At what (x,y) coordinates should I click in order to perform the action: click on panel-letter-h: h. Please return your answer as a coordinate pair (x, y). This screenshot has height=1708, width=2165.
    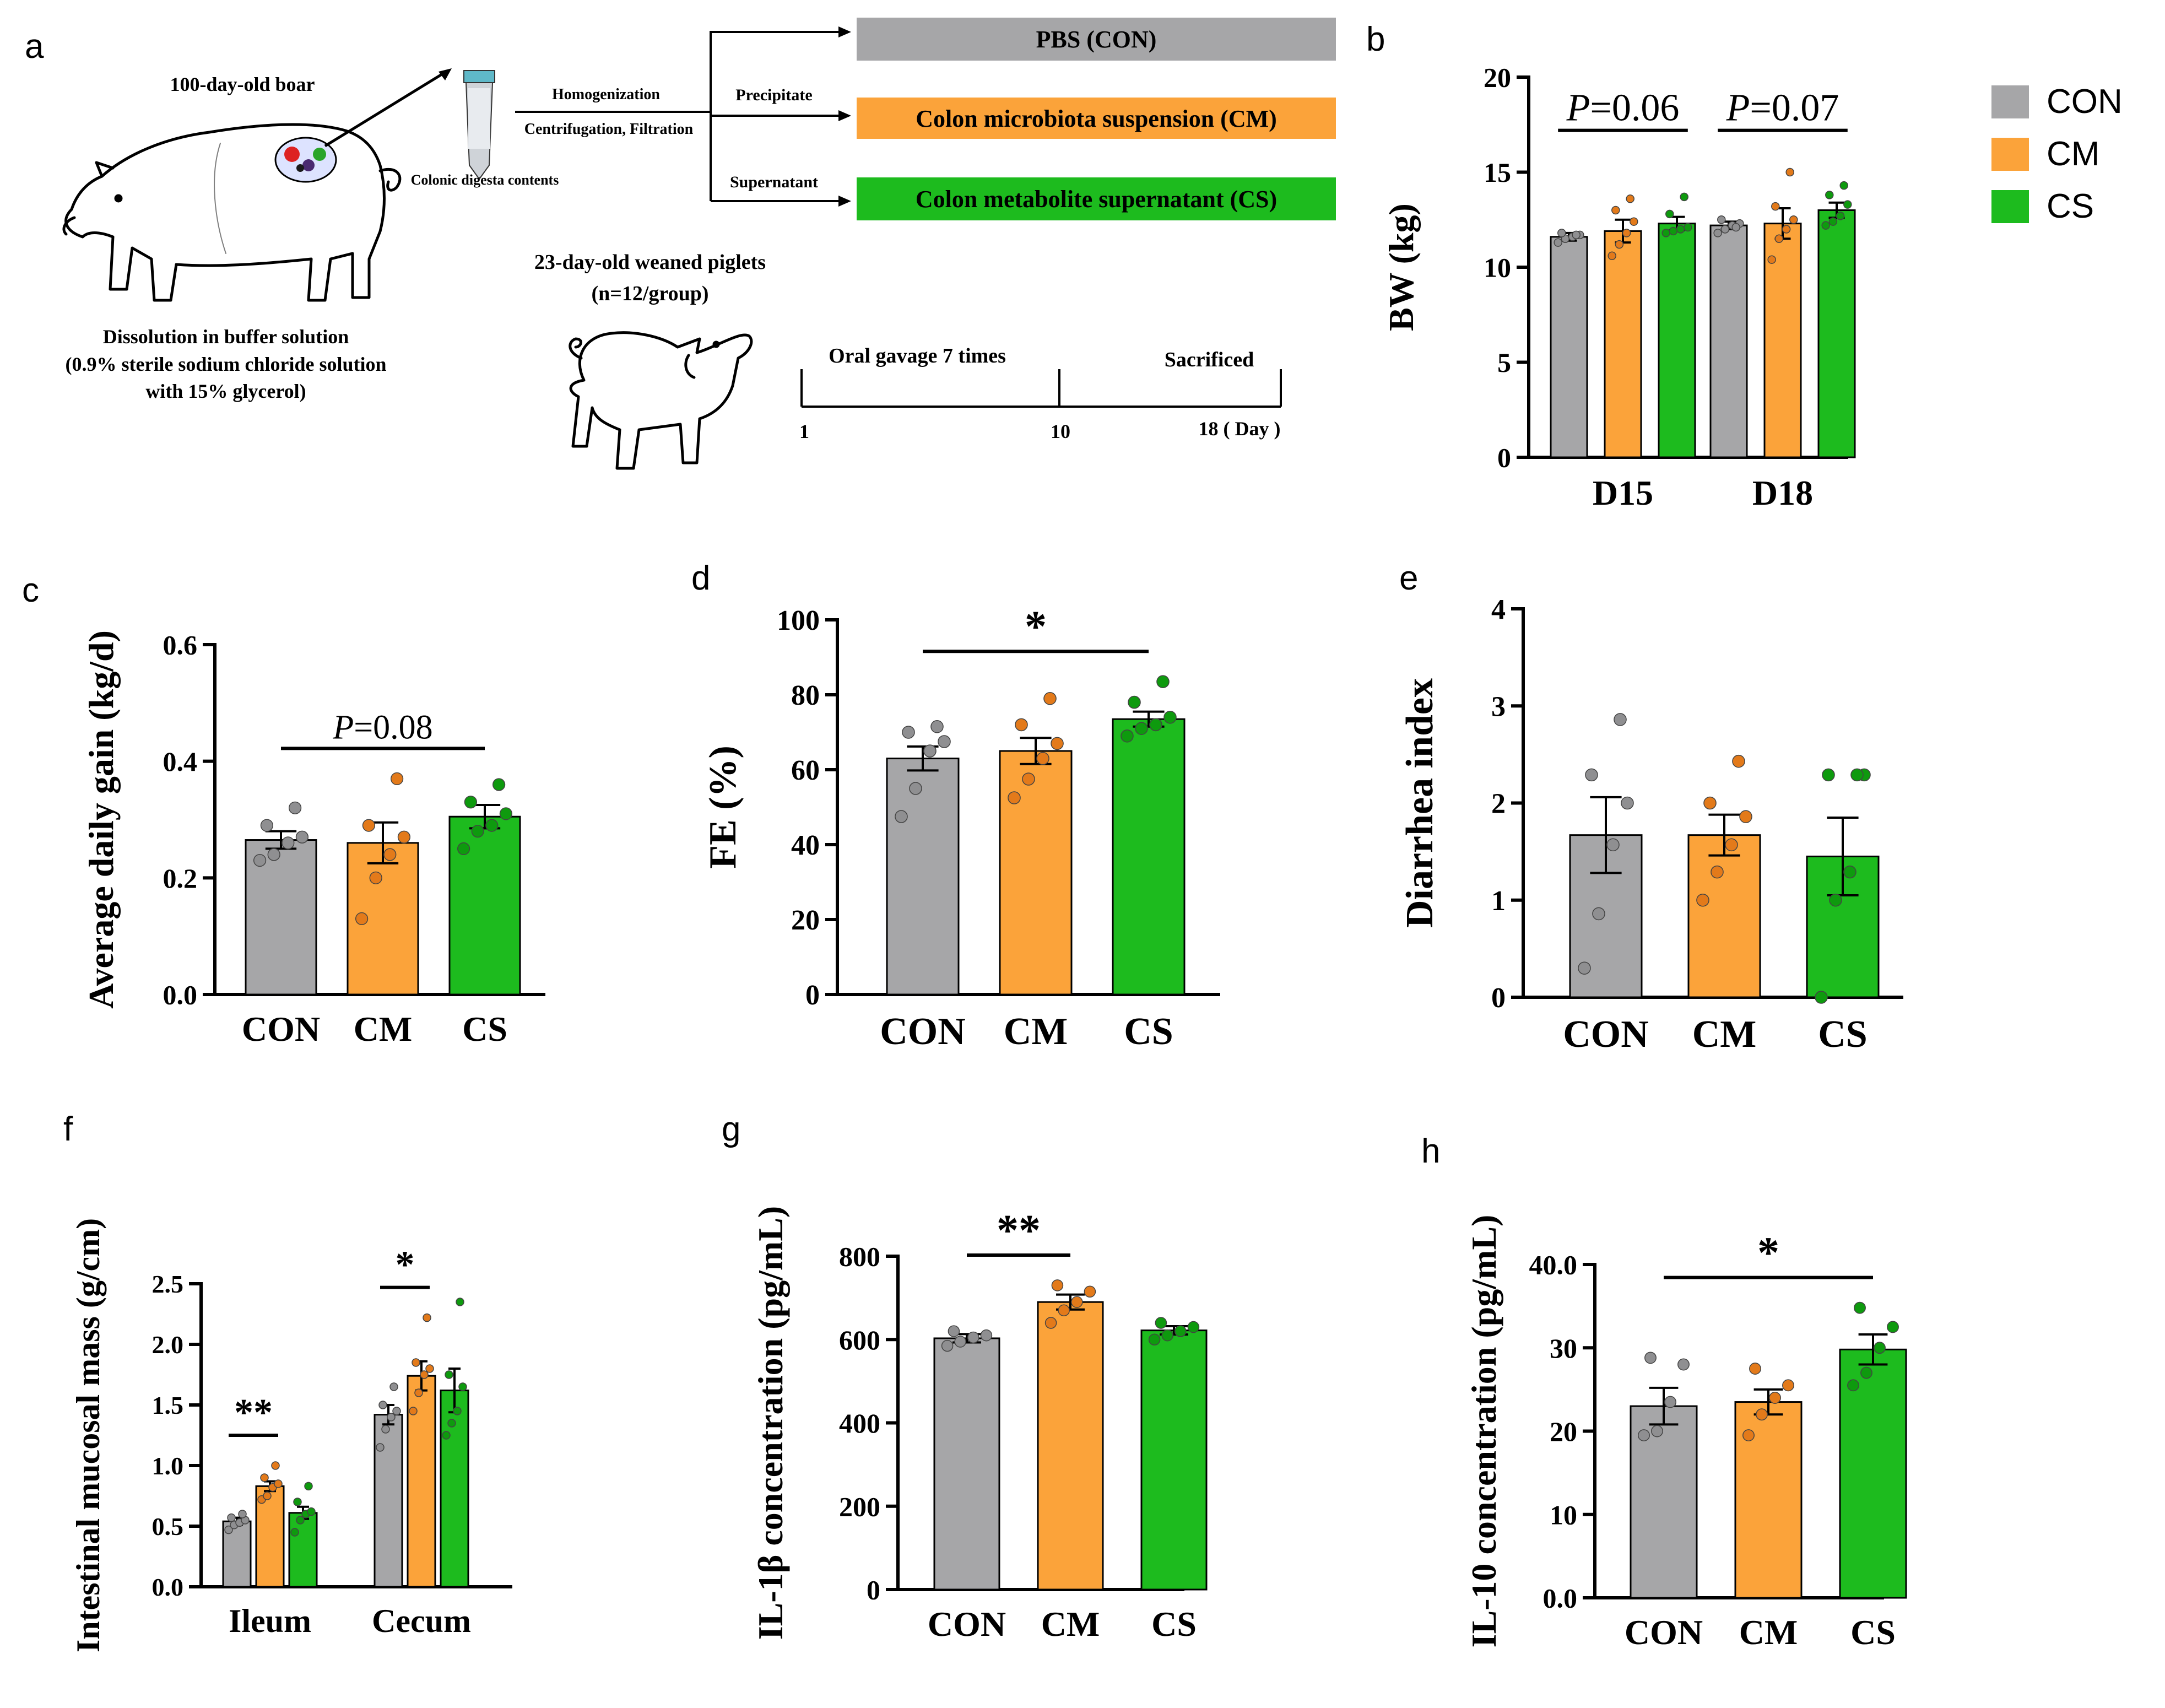
    Looking at the image, I should click on (1430, 1151).